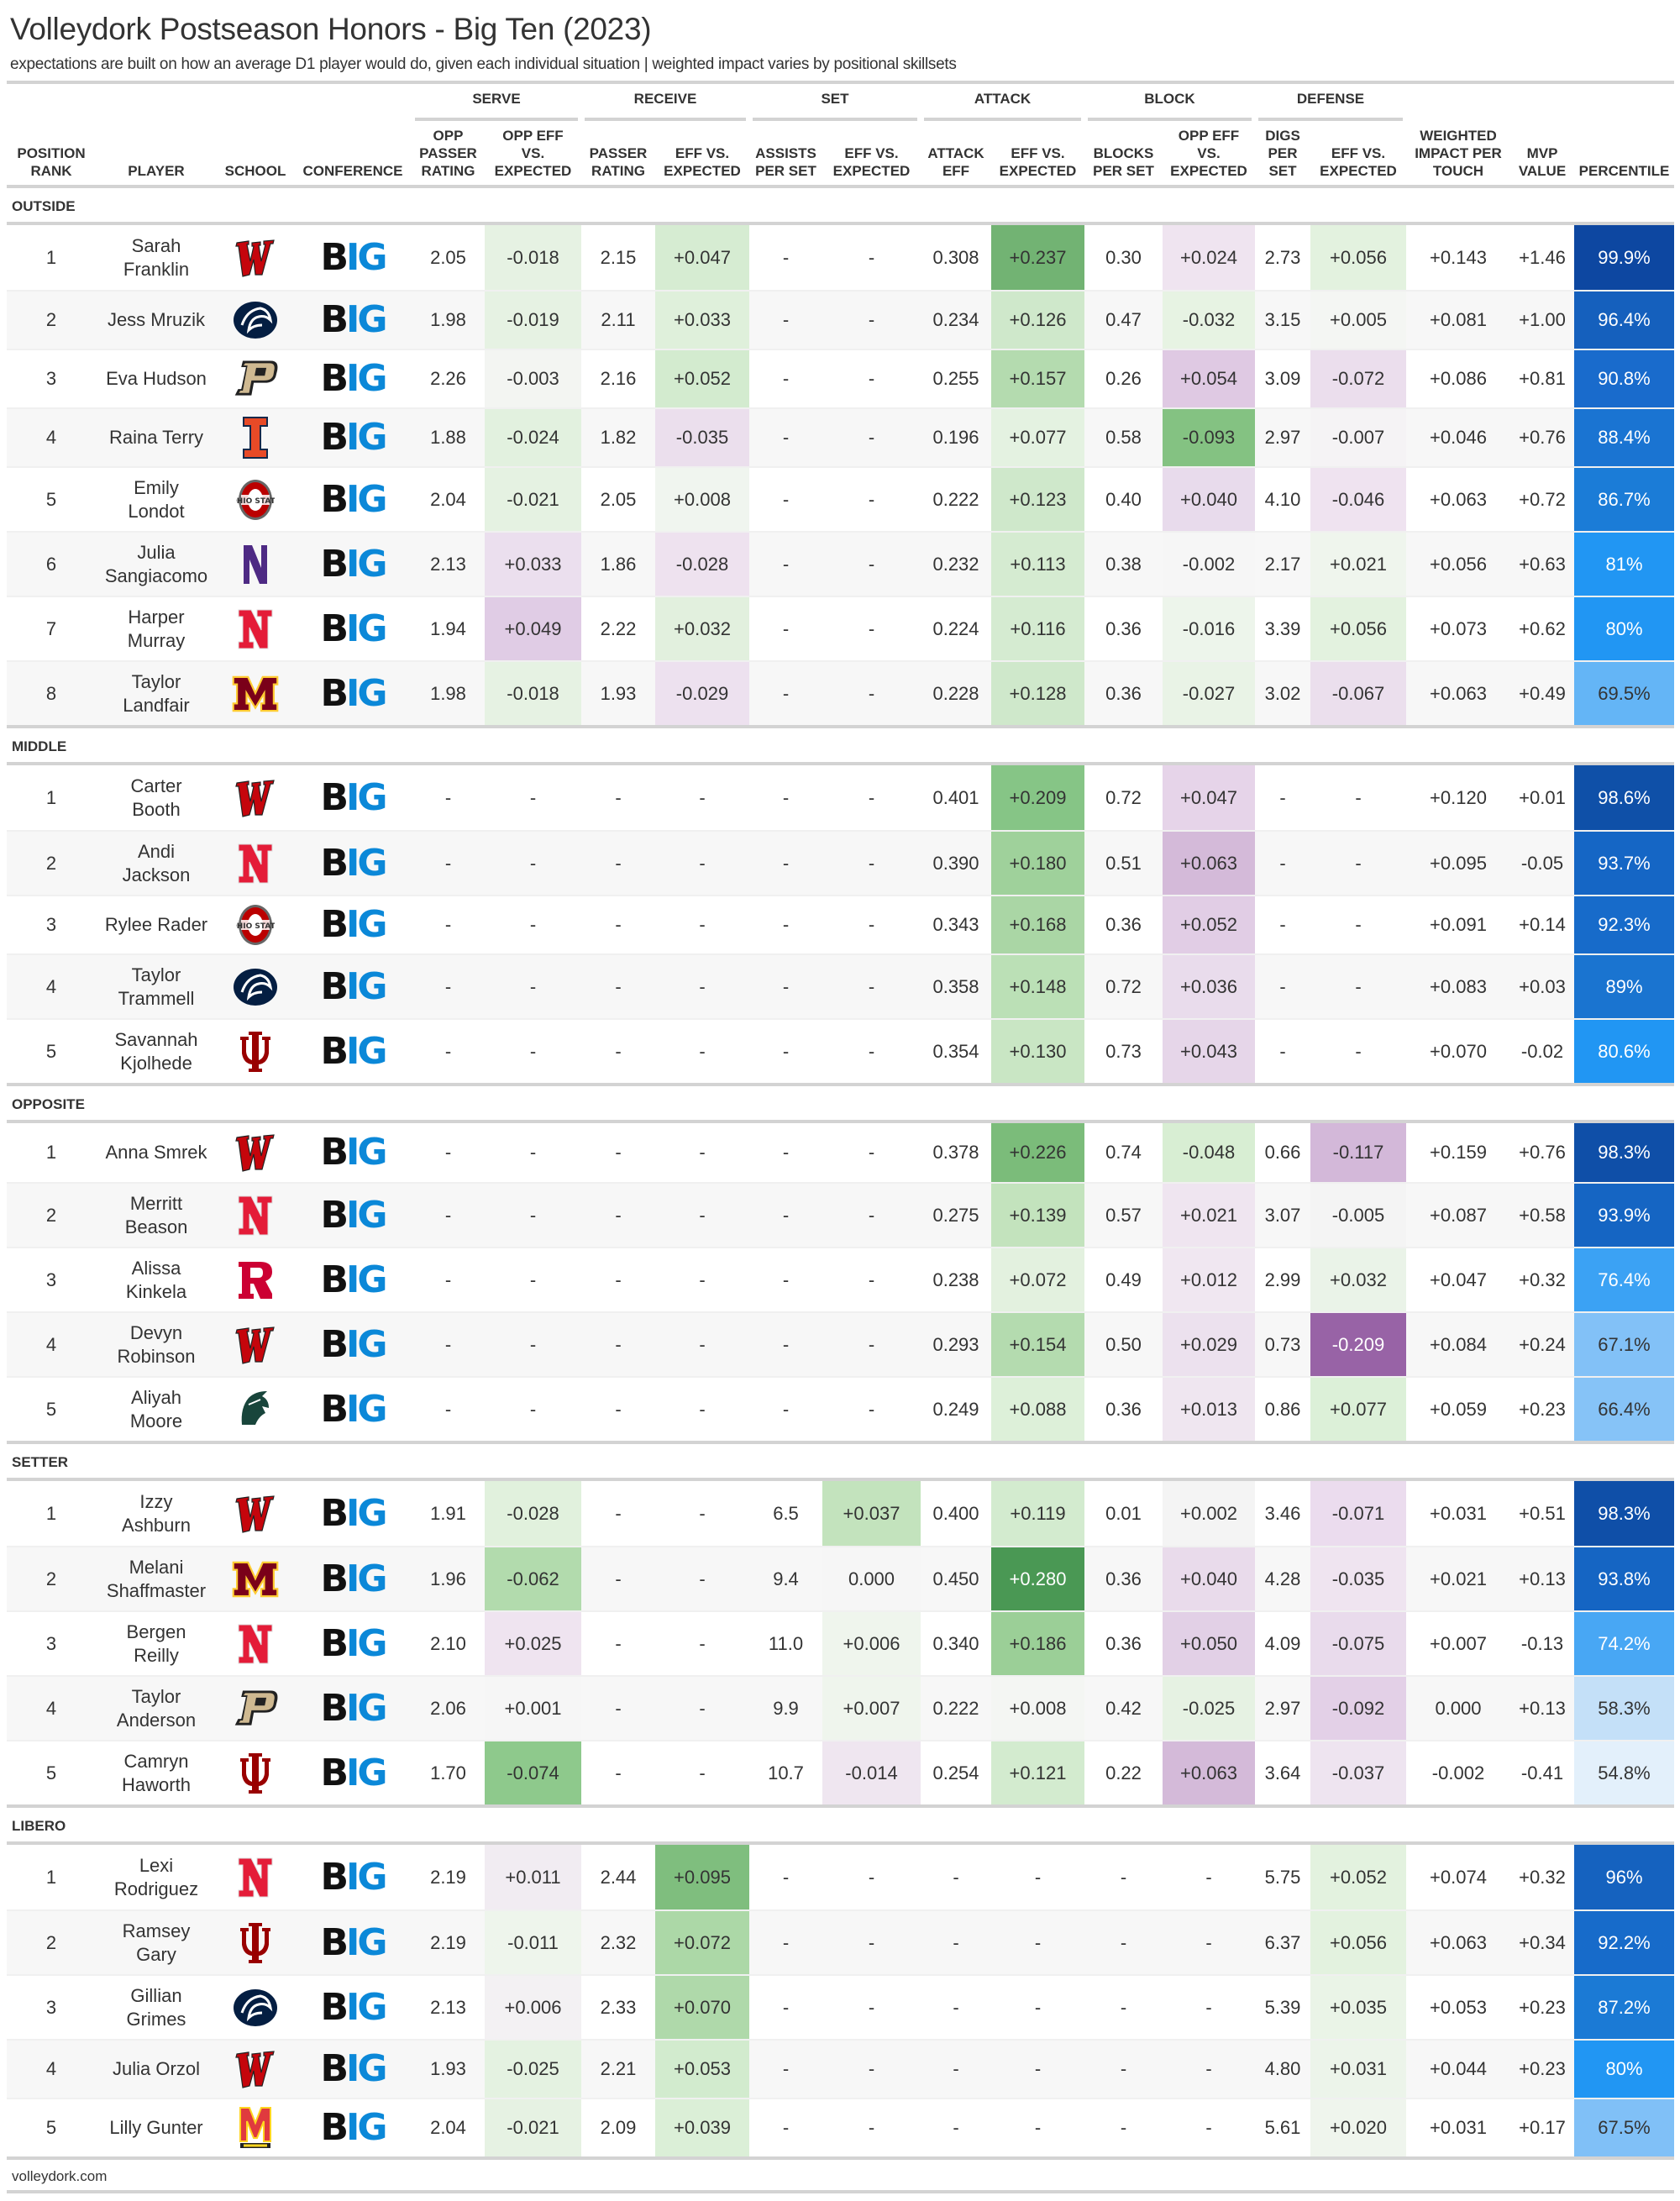 Image resolution: width=1680 pixels, height=2201 pixels. I want to click on big-ten-logo-b: B, so click(334, 1152).